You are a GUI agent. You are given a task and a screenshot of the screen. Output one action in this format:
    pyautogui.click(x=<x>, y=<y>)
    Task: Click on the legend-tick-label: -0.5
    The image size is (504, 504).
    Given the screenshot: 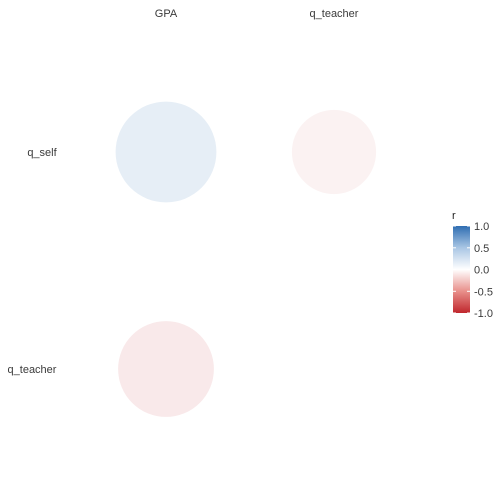 What is the action you would take?
    pyautogui.click(x=483, y=292)
    